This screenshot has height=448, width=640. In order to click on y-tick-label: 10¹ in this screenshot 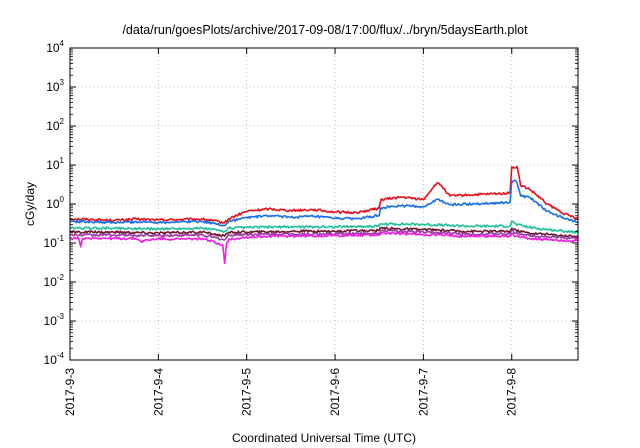, I will do `click(55, 164)`.